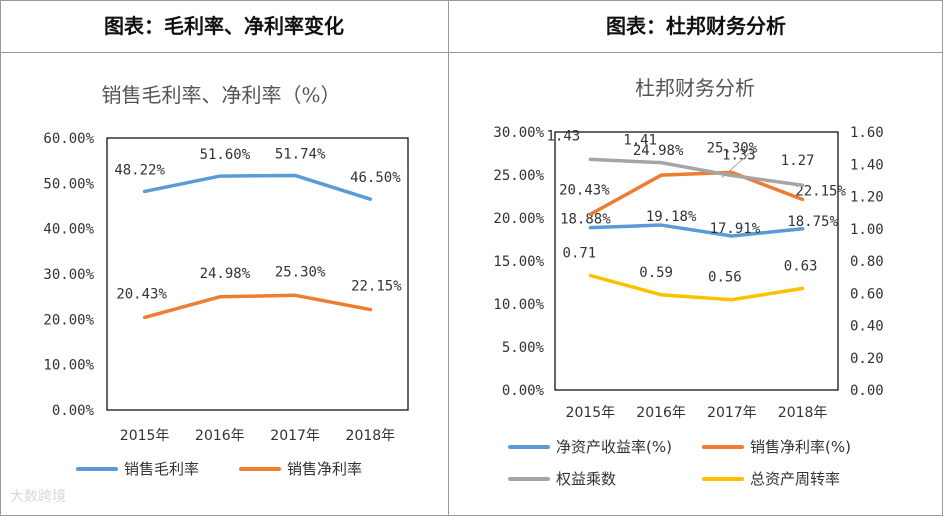 The width and height of the screenshot is (943, 516). I want to click on right-leader-line, so click(738, 163).